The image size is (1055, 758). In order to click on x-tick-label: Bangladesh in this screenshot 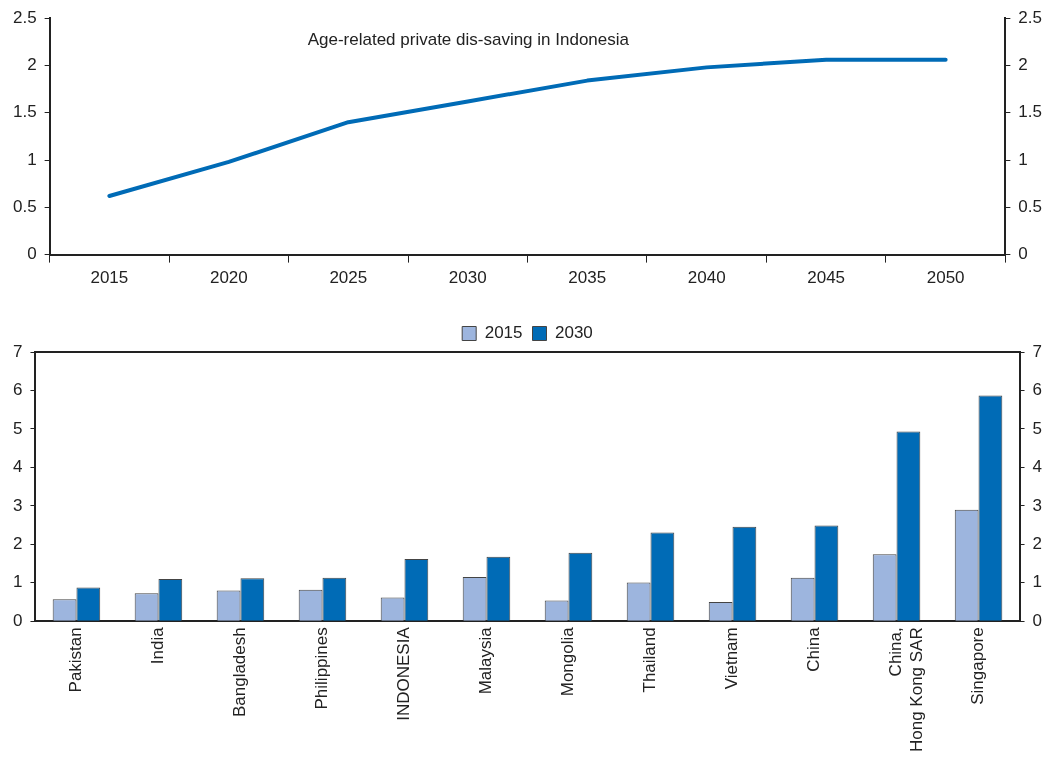, I will do `click(240, 672)`.